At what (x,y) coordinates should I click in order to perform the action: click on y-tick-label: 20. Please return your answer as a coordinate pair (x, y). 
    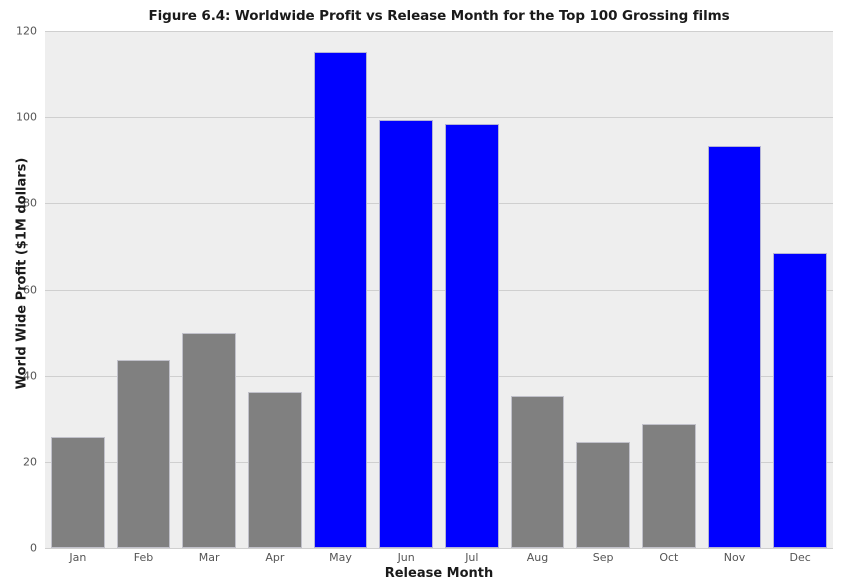
    Looking at the image, I should click on (30, 462).